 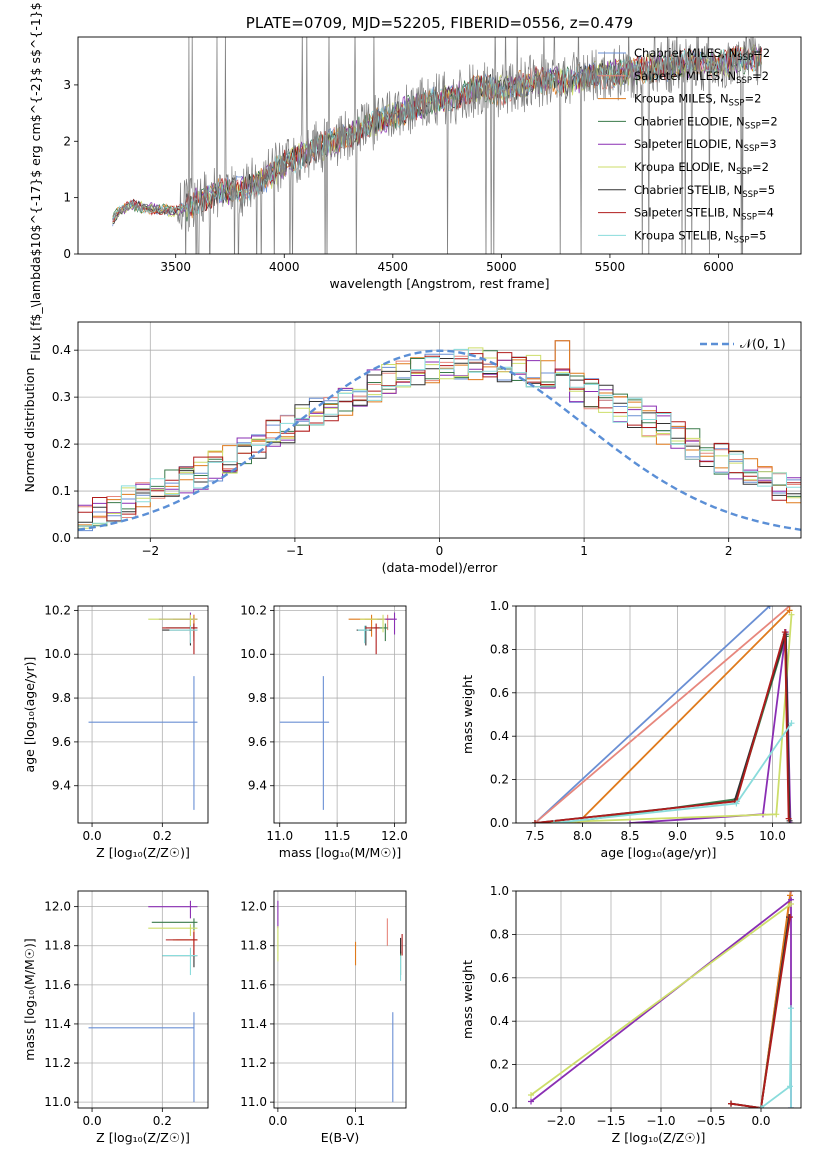 I want to click on x-tick-label: −1.5, so click(x=610, y=1121).